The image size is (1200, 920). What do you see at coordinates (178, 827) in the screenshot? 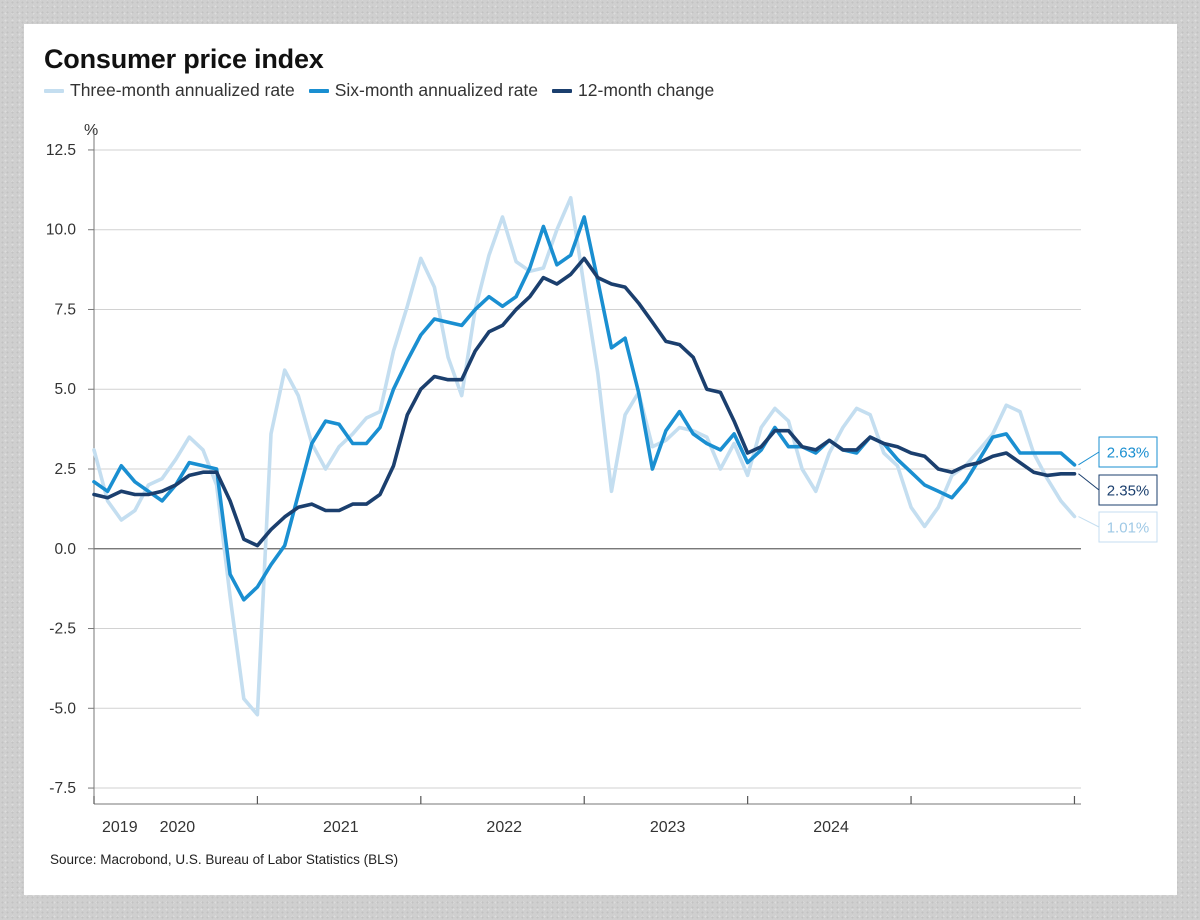
I see `x-tick-label: 2020` at bounding box center [178, 827].